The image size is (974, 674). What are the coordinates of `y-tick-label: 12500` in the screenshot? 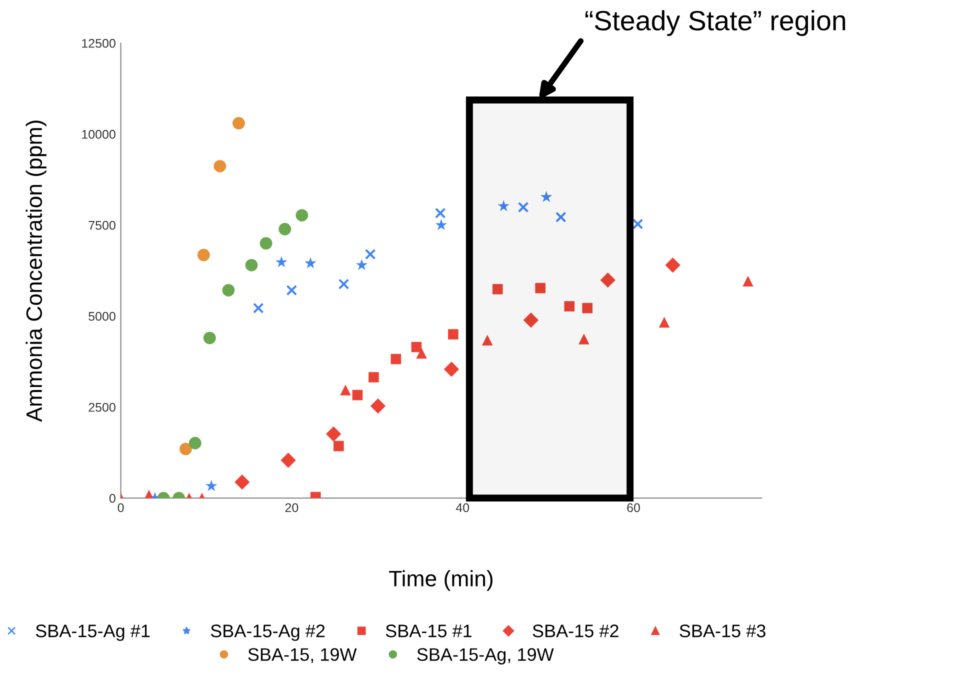 It's located at (99, 43).